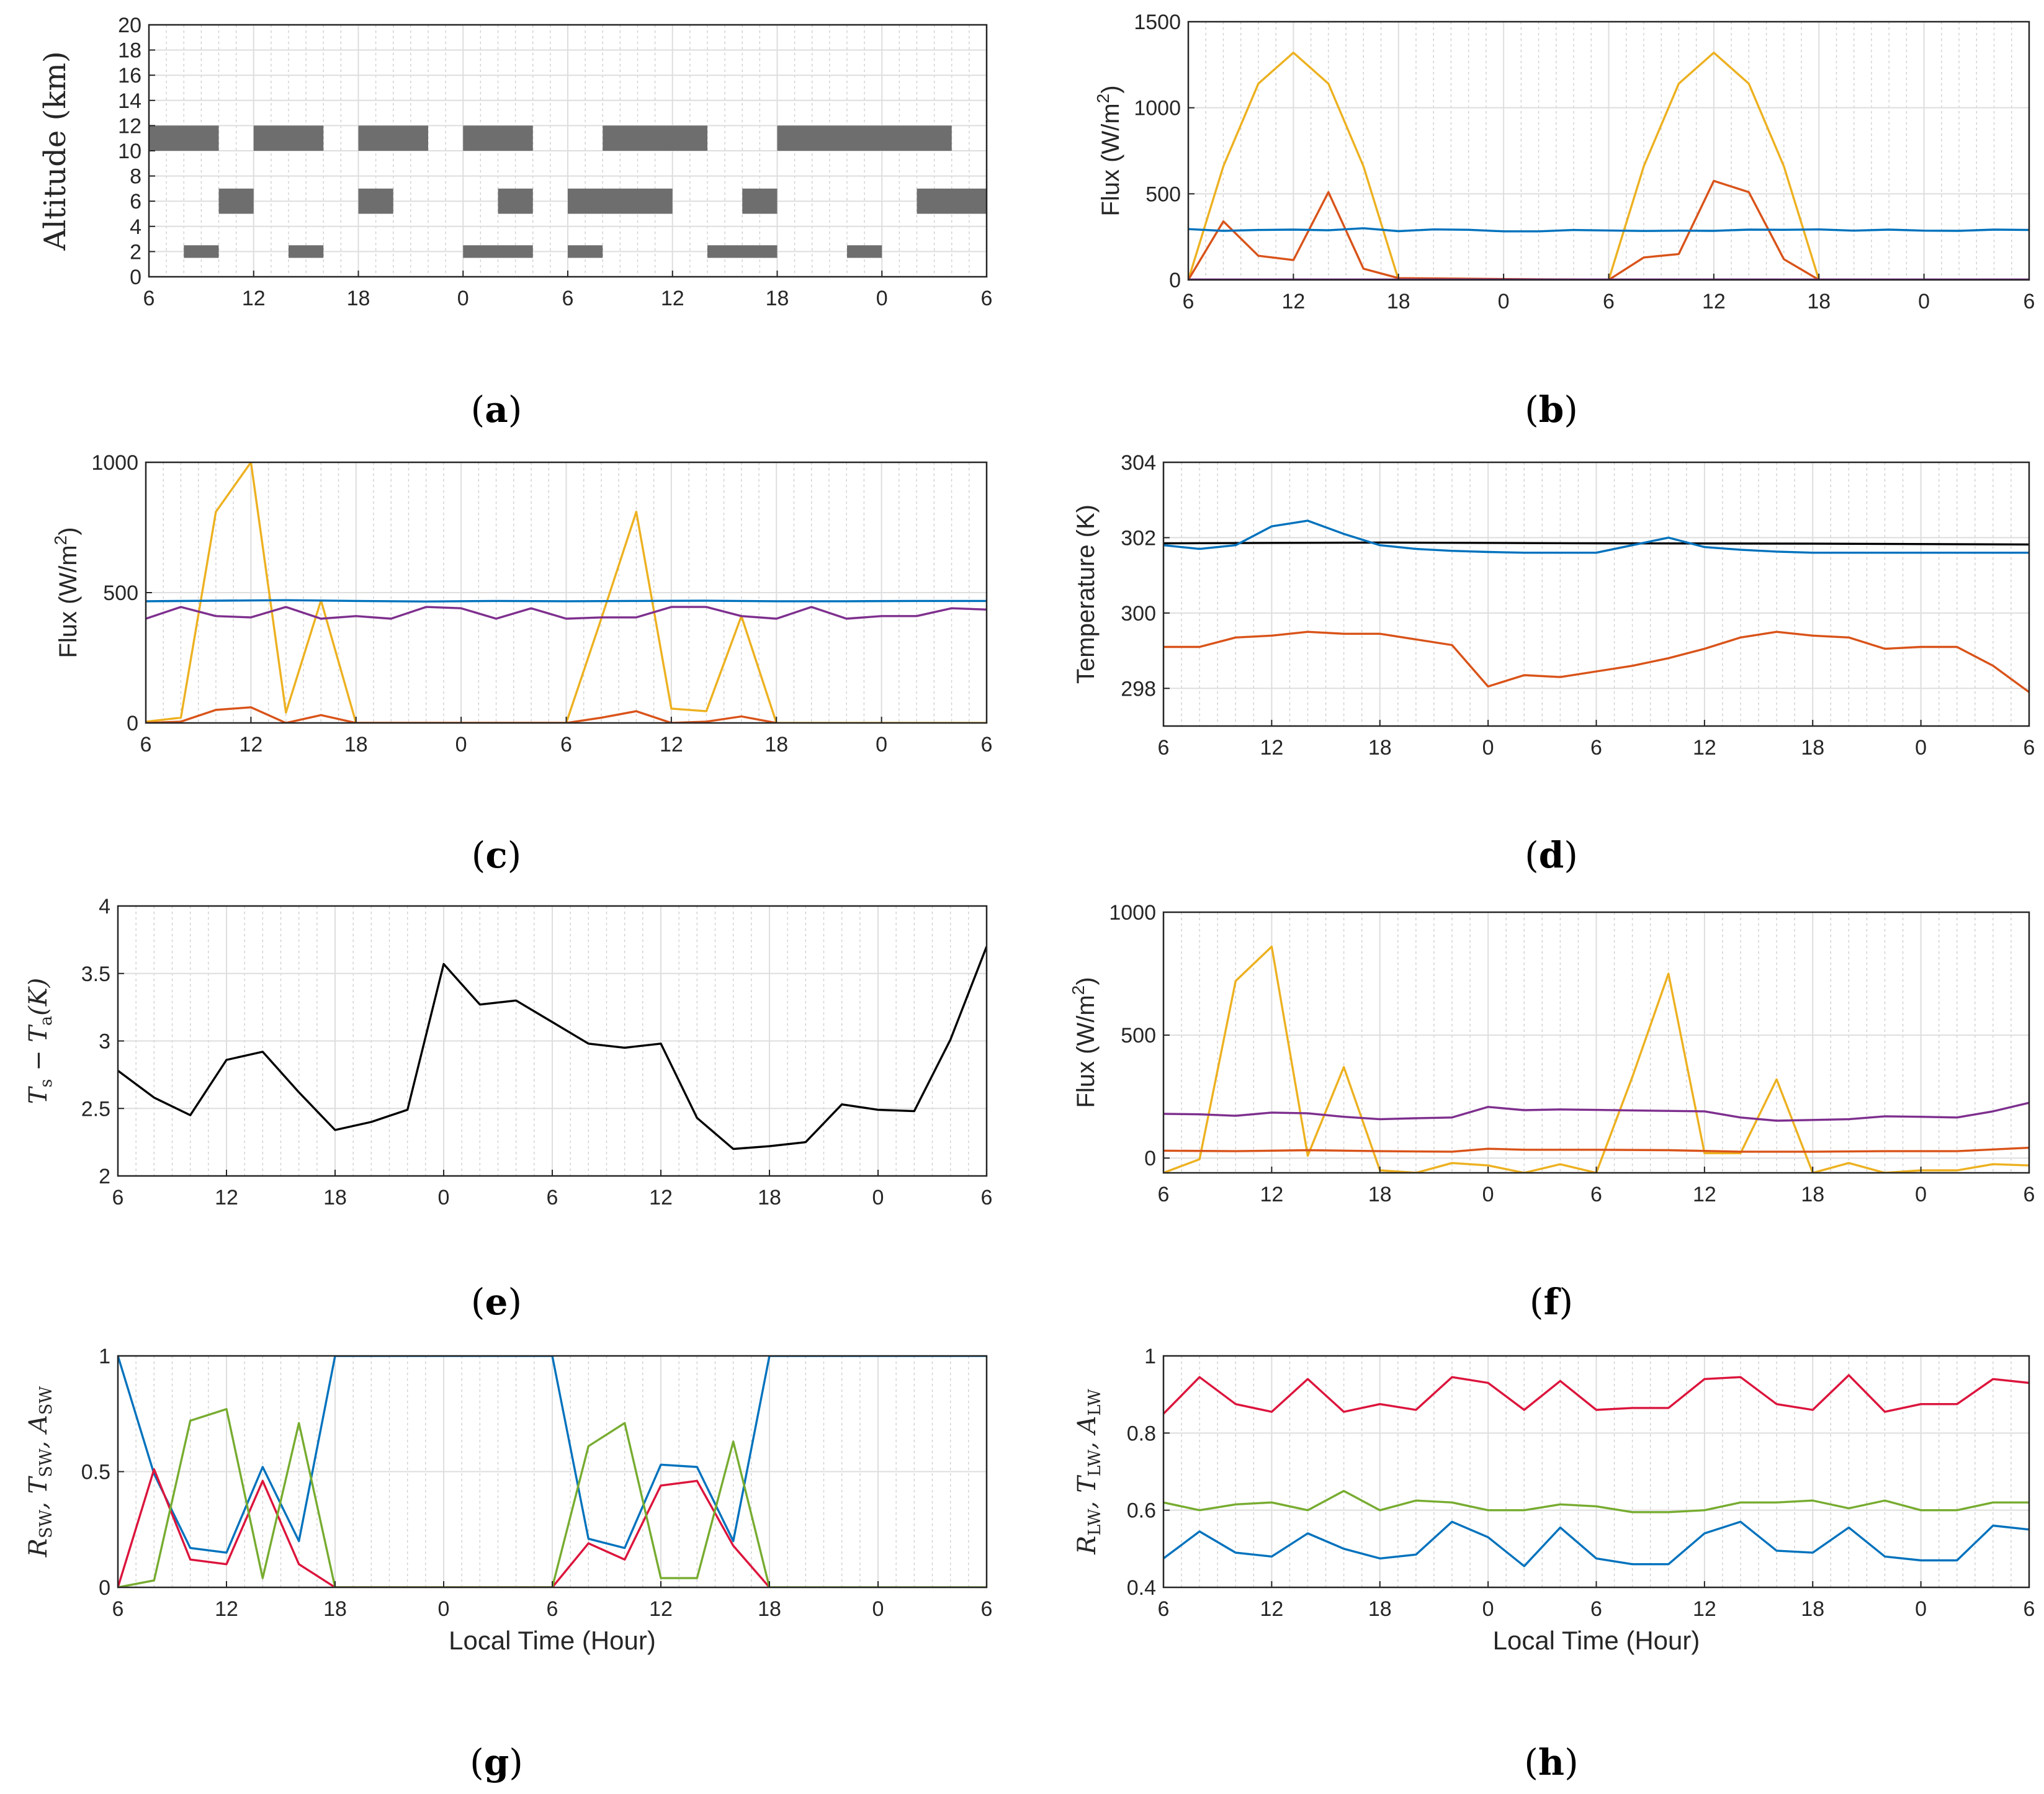 This screenshot has height=1794, width=2044. Describe the element at coordinates (95, 1109) in the screenshot. I see `y-tick-label: 2.5` at that location.